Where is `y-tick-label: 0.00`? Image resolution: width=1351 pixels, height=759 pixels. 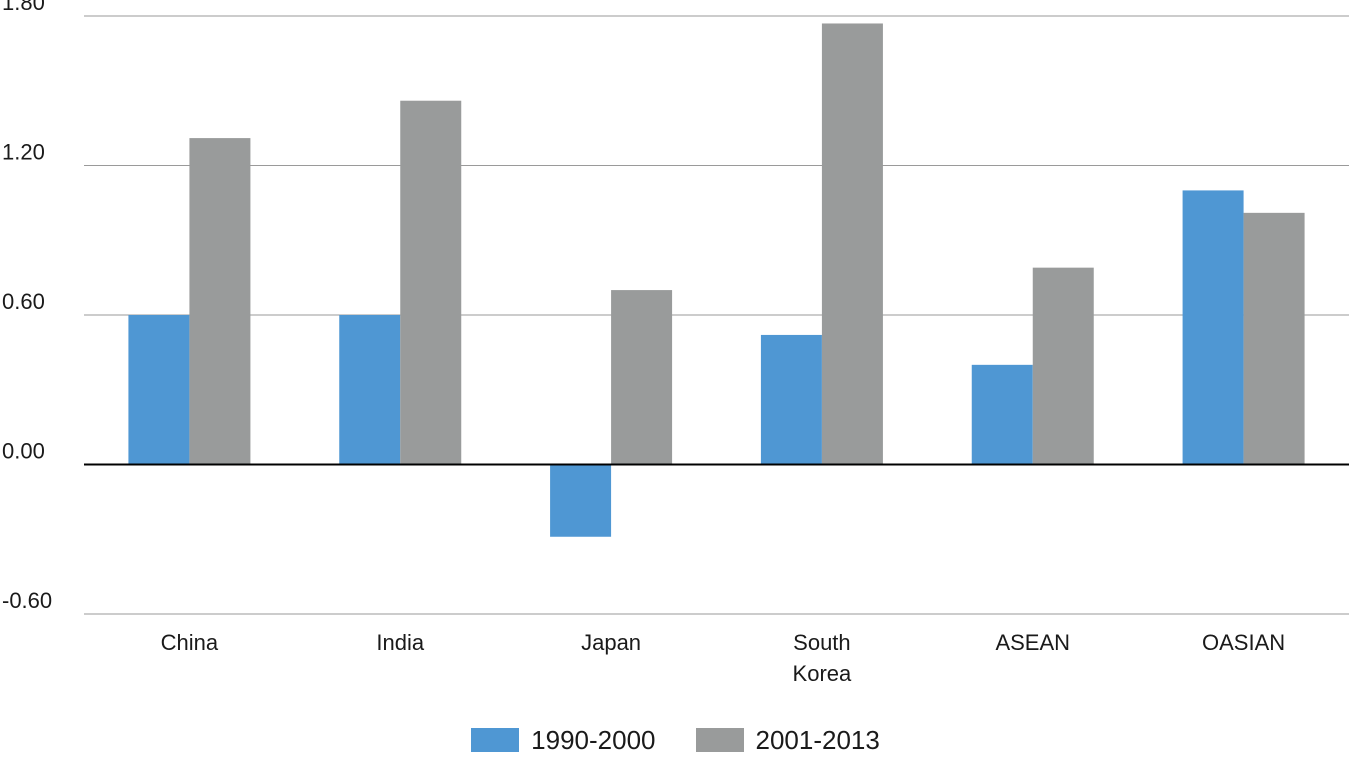
y-tick-label: 0.00 is located at coordinates (23, 451).